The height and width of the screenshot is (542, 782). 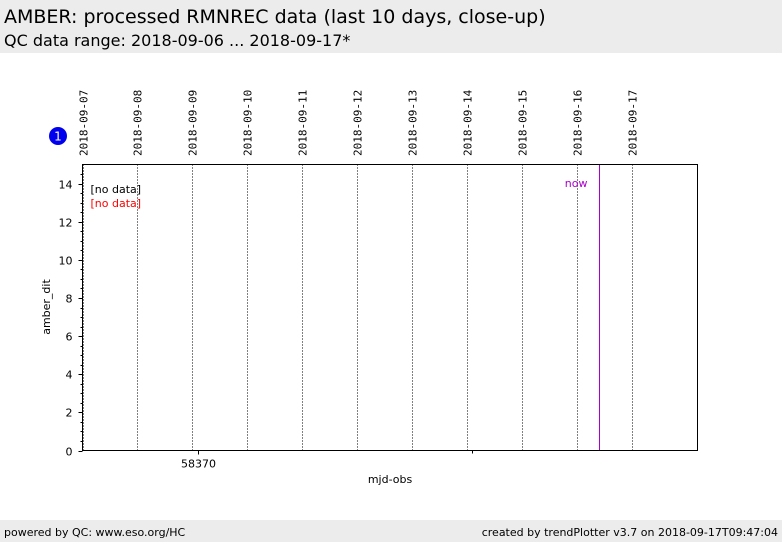 I want to click on date-line-label: 2018-09-17, so click(x=633, y=123).